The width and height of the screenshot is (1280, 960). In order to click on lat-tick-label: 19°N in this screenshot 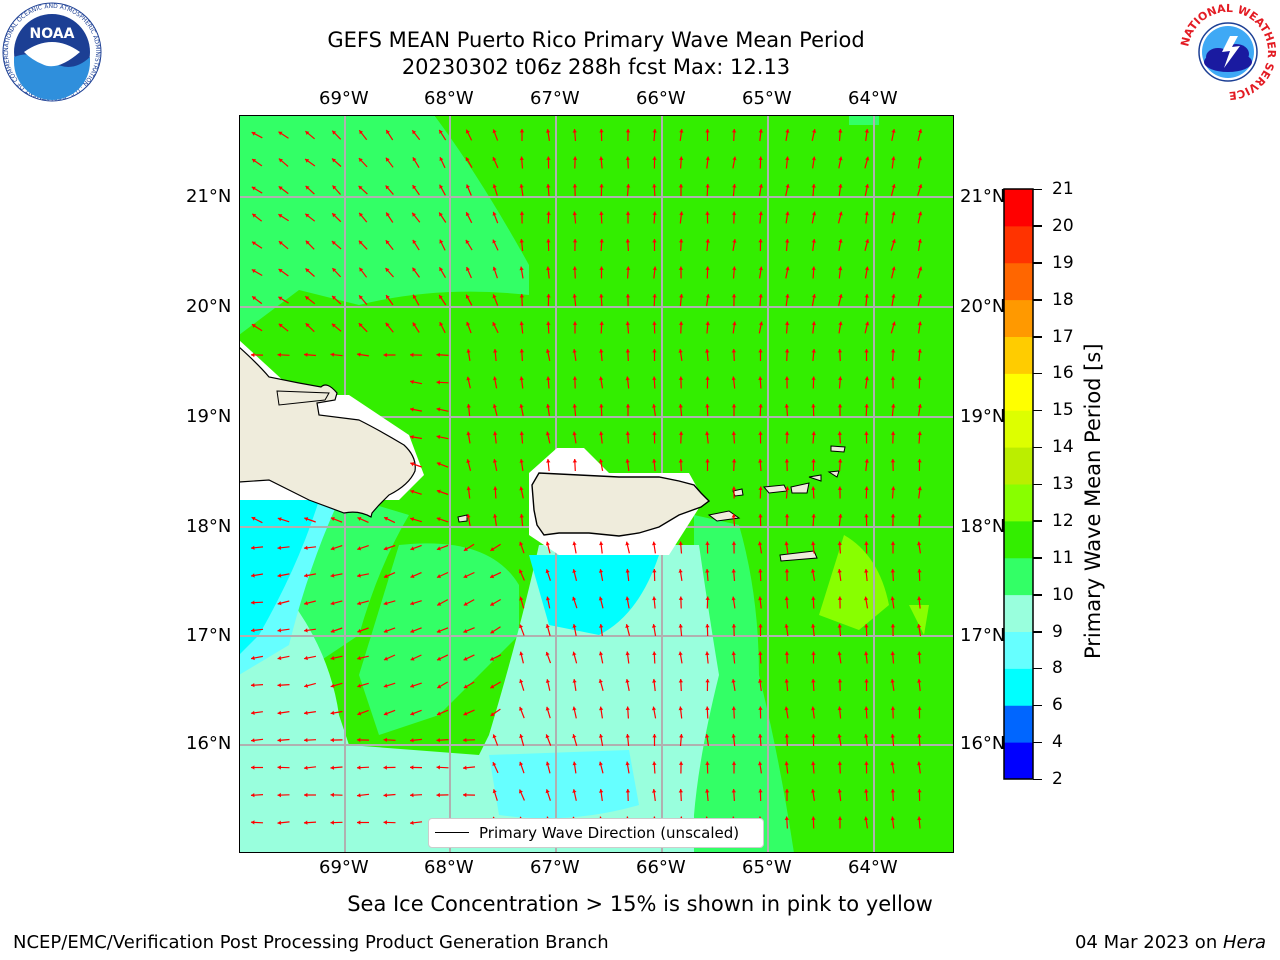, I will do `click(209, 416)`.